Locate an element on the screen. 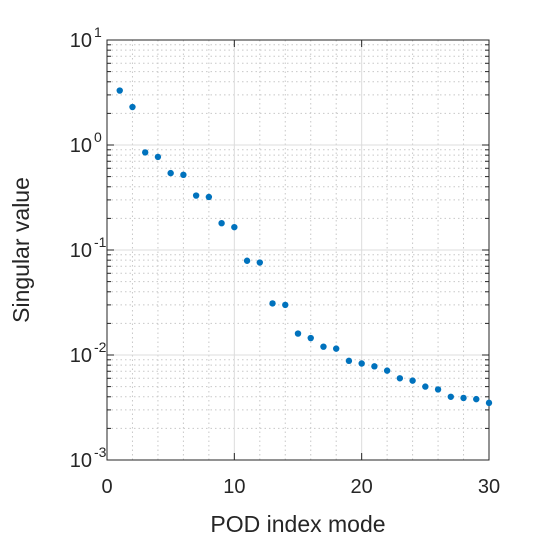 The image size is (538, 538). x-tick-label: 10 is located at coordinates (234, 487).